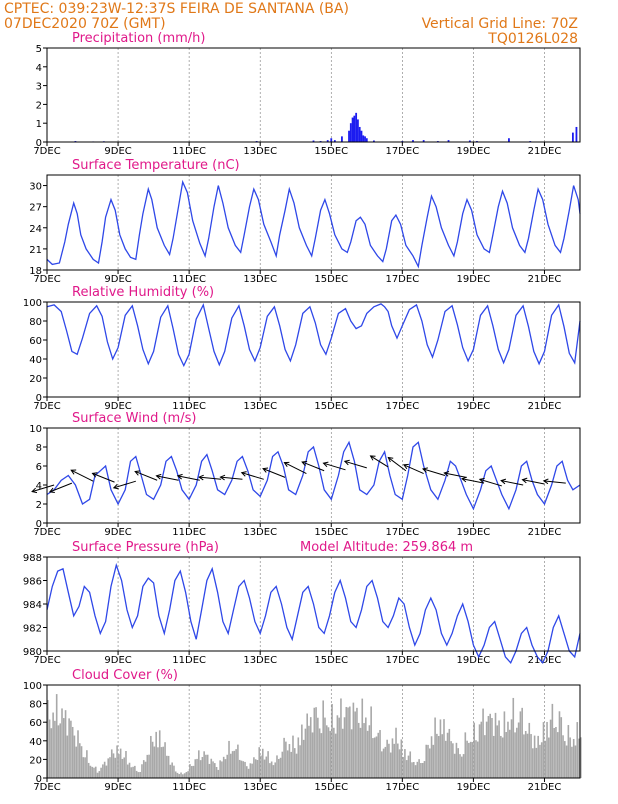  I want to click on temp-ytick-label: 30, so click(35, 187).